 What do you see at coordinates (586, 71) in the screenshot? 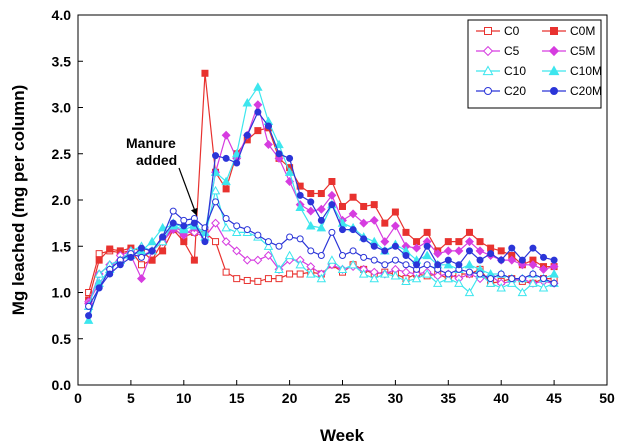
I see `legend-label: C10M` at bounding box center [586, 71].